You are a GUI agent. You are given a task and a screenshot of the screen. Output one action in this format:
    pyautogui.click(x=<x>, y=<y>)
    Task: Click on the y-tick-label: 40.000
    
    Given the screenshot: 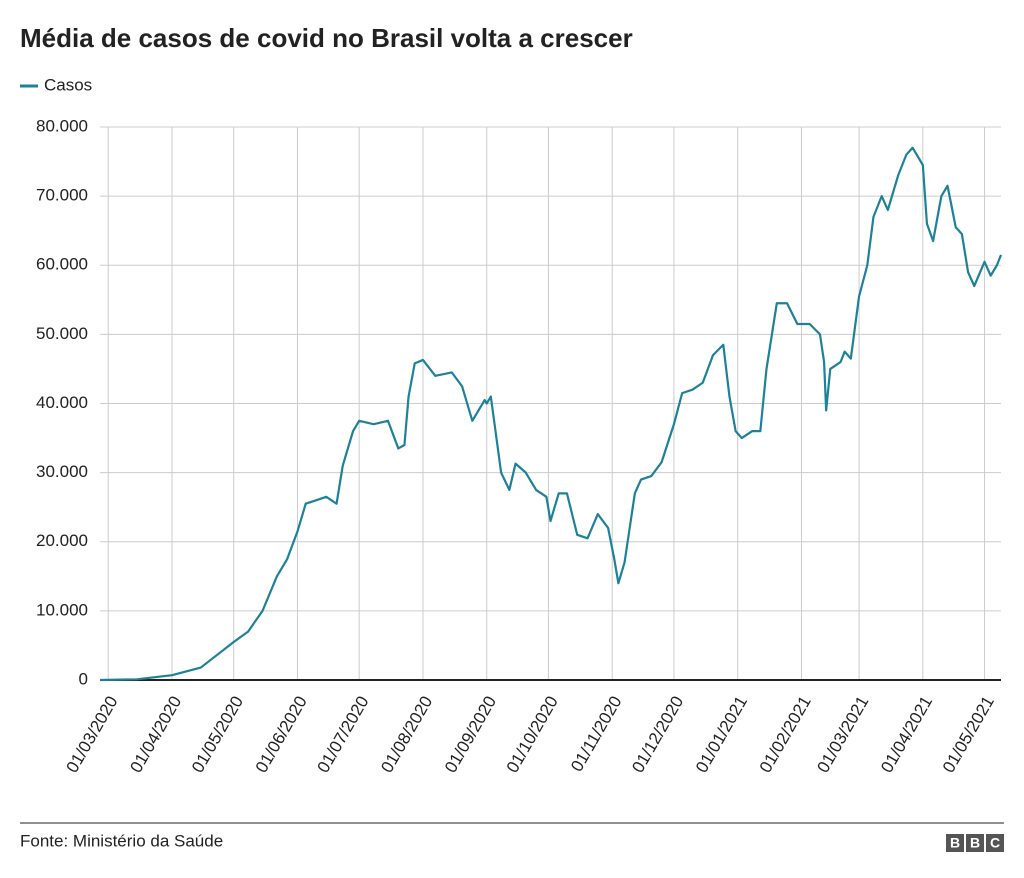 What is the action you would take?
    pyautogui.click(x=62, y=402)
    